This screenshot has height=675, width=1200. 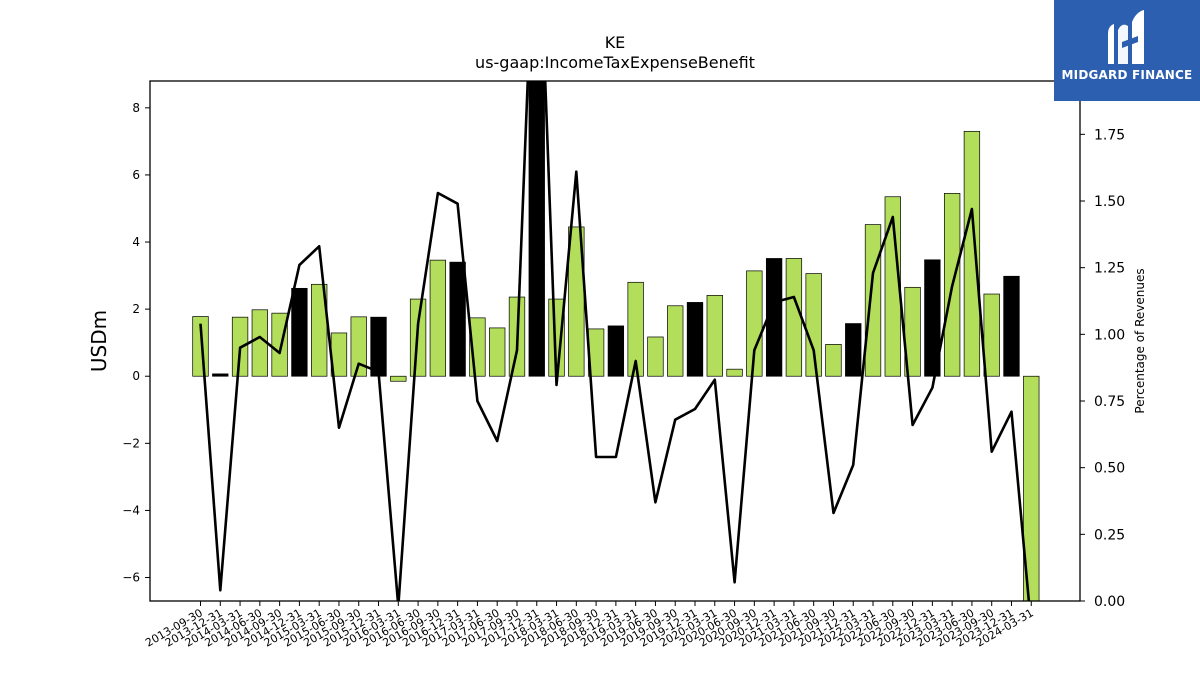 What do you see at coordinates (99, 341) in the screenshot?
I see `y-axis-label: USDm` at bounding box center [99, 341].